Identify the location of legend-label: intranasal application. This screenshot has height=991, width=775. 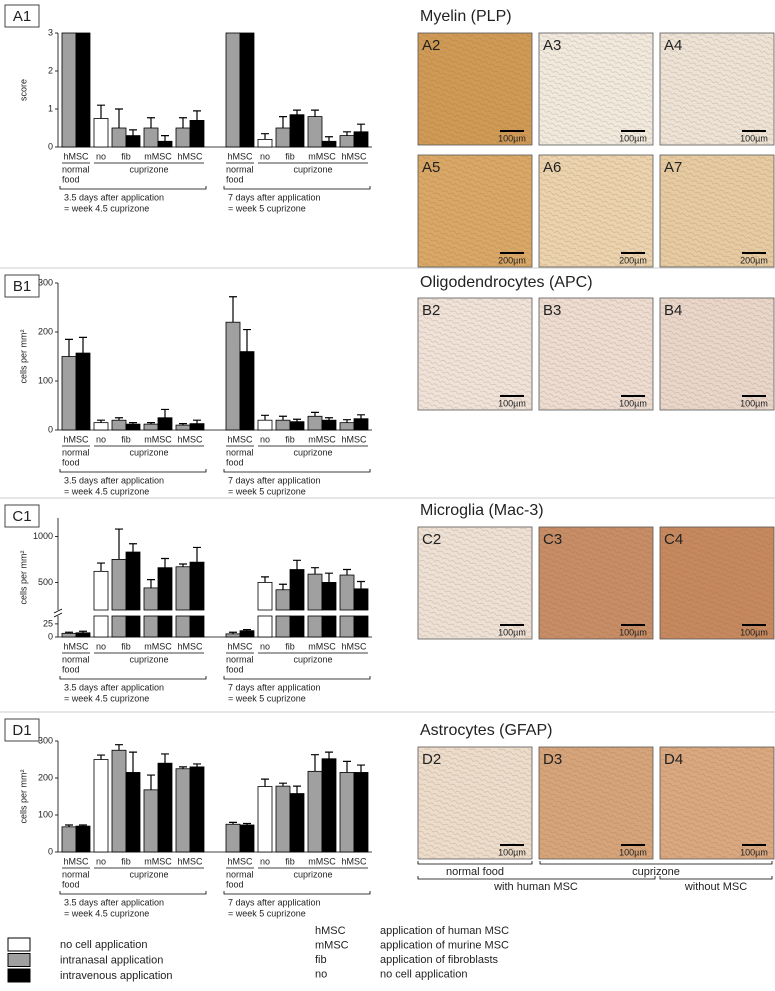
(111, 960).